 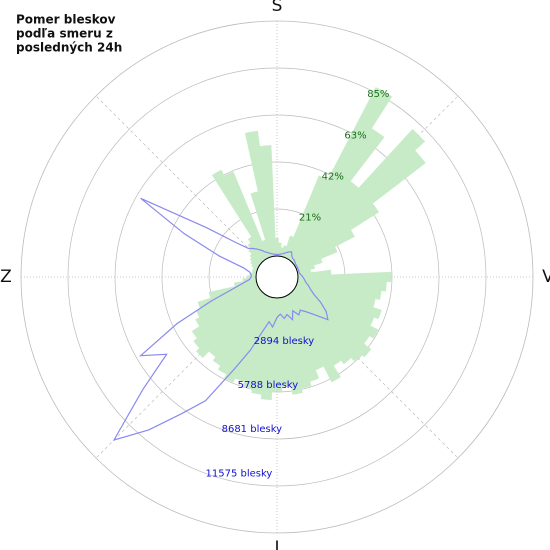 What do you see at coordinates (252, 429) in the screenshot?
I see `y2-tick-label: 8681 blesky` at bounding box center [252, 429].